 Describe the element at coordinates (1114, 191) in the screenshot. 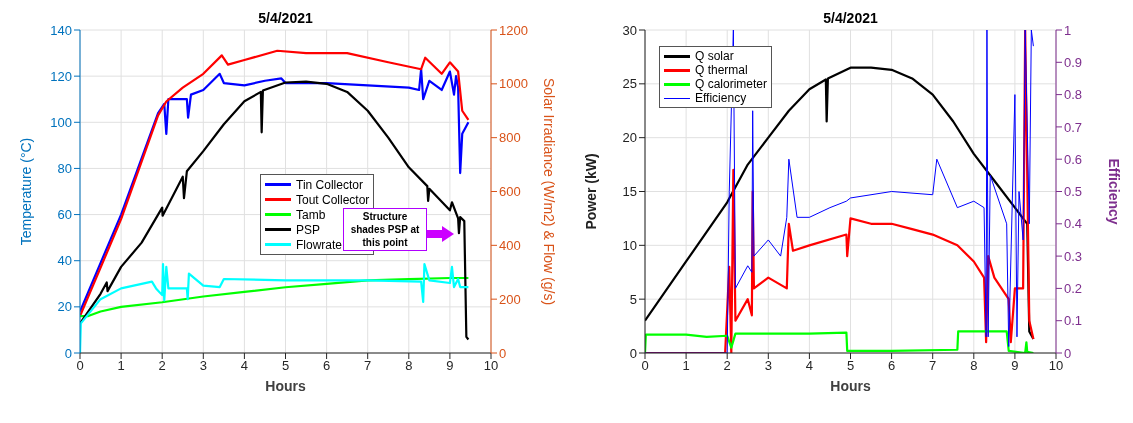

I see `y2-axis-title: Efficiency` at that location.